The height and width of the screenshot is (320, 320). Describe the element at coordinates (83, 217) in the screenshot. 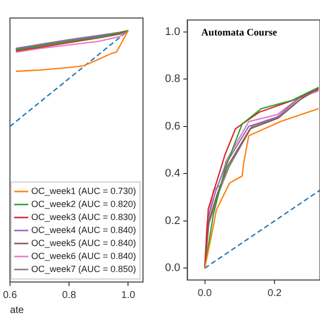

I see `legend-label: OC_week3 (AUC = 0.830)` at that location.